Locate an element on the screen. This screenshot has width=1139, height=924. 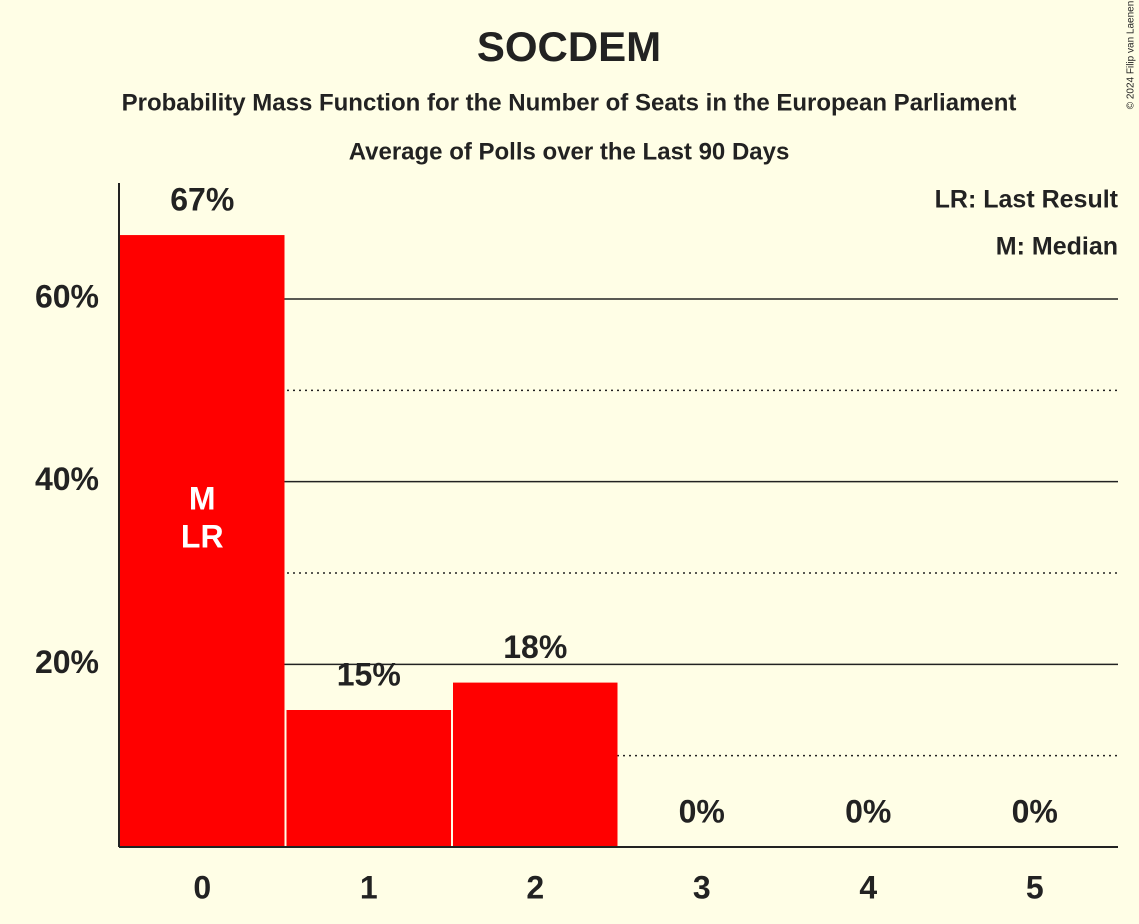
x-tick-label: 4 is located at coordinates (868, 887).